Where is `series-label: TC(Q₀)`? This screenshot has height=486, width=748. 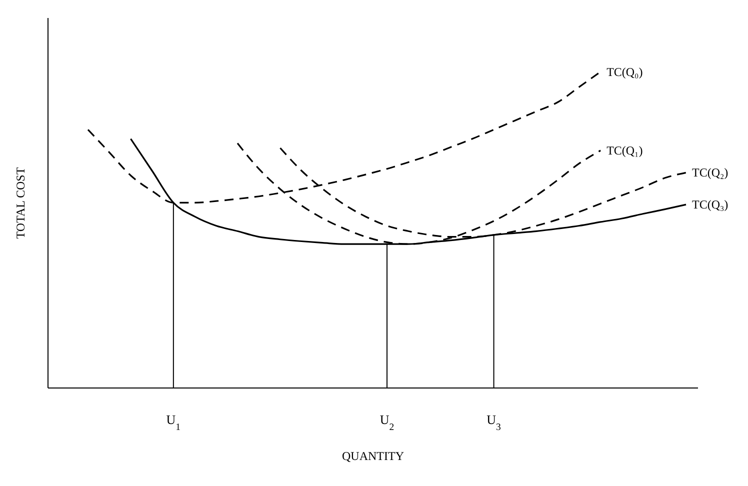 series-label: TC(Q₀) is located at coordinates (624, 71).